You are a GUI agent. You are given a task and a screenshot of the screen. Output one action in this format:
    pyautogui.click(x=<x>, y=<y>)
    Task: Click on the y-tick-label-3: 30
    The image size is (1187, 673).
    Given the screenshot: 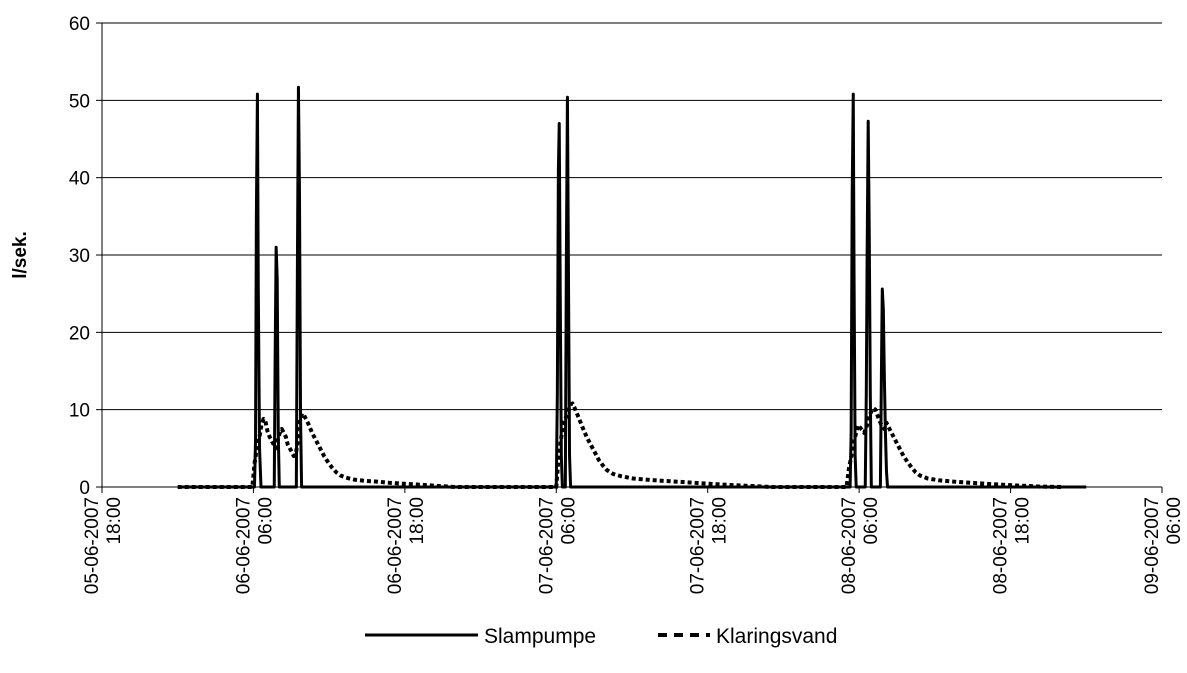 What is the action you would take?
    pyautogui.click(x=79, y=256)
    